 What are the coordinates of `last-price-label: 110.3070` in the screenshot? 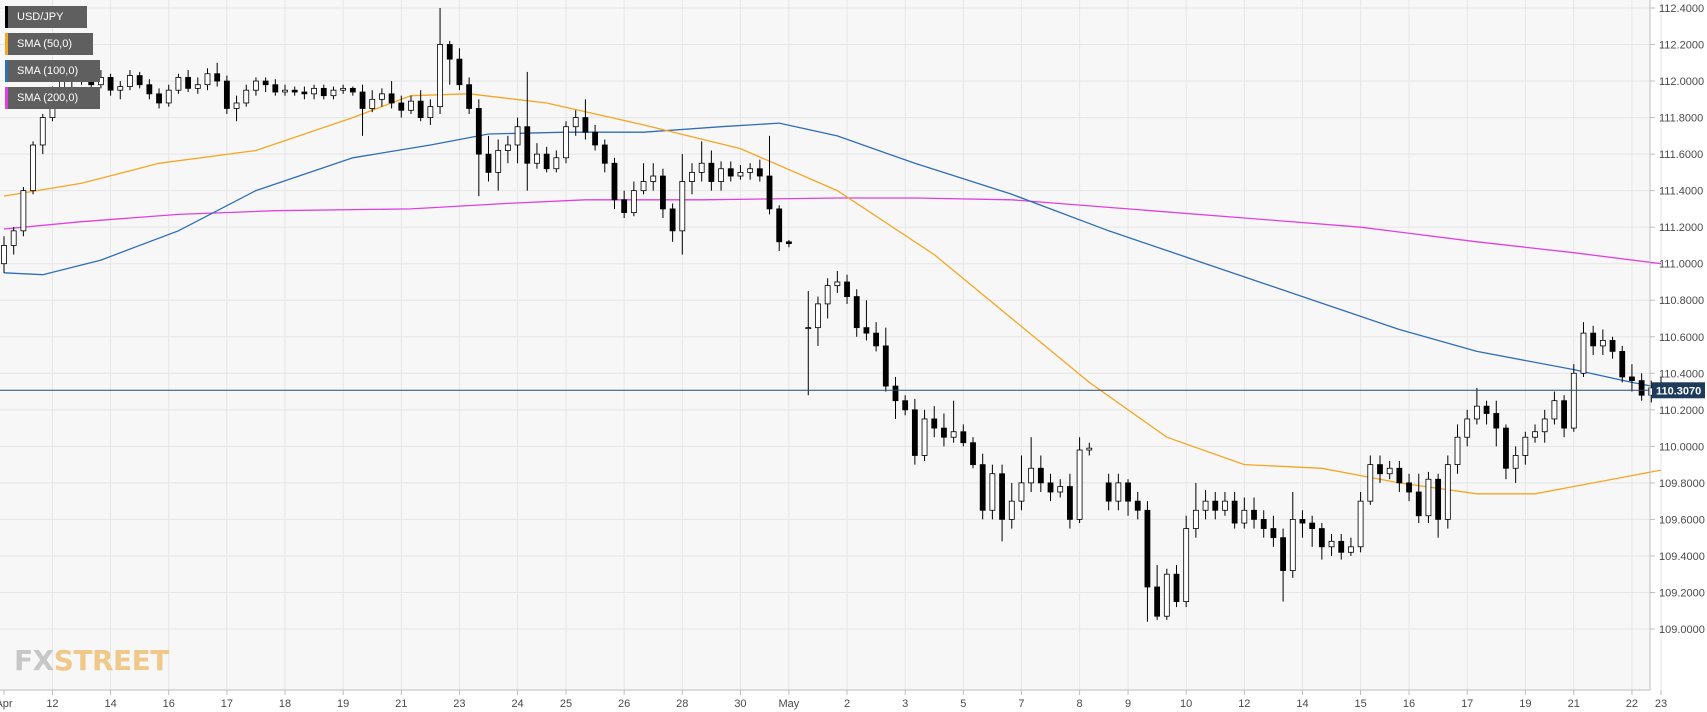 It's located at (1678, 391).